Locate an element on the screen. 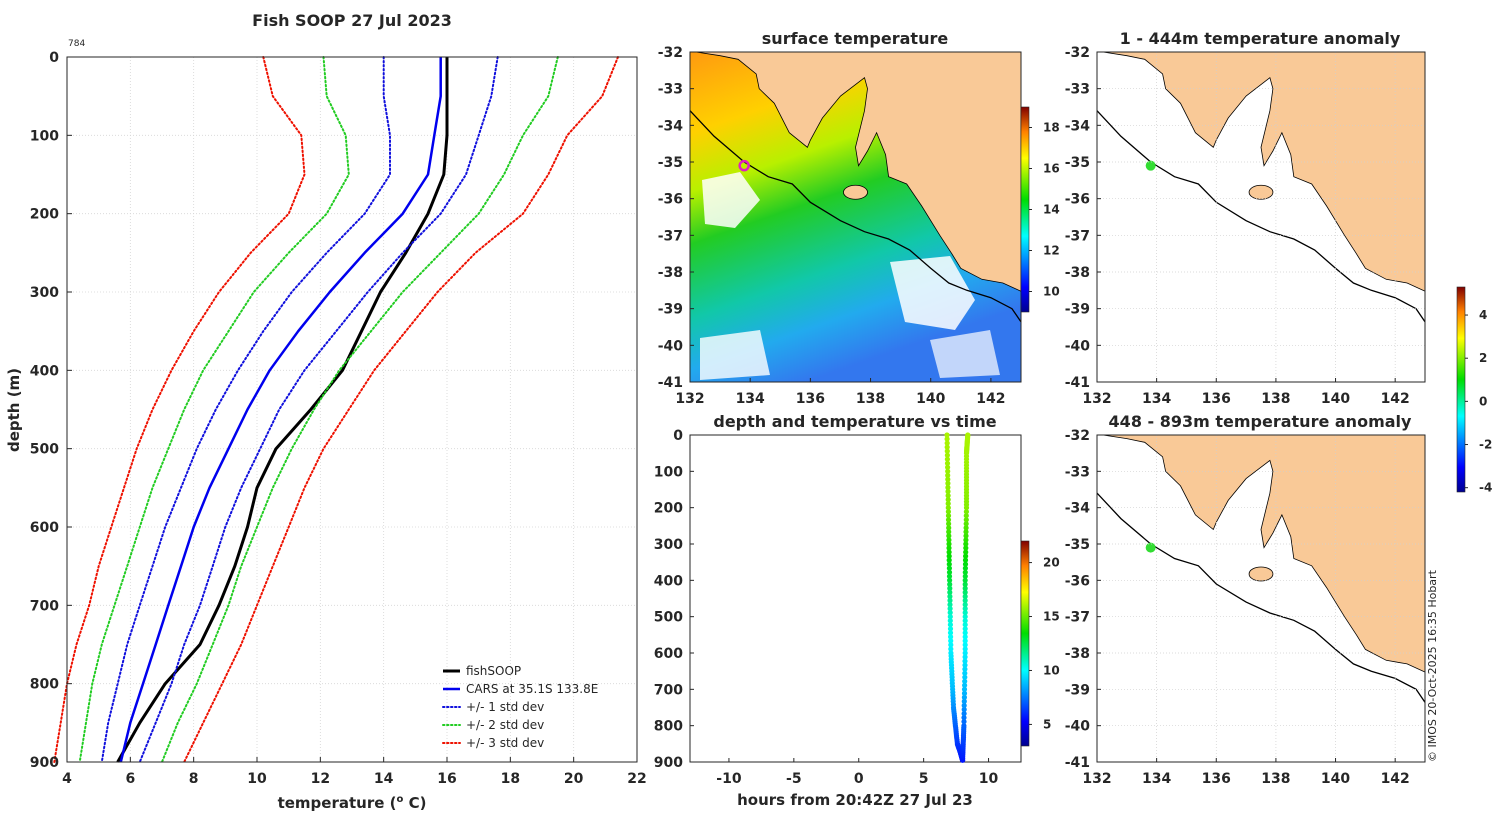  x-tick-label: 134 is located at coordinates (750, 399).